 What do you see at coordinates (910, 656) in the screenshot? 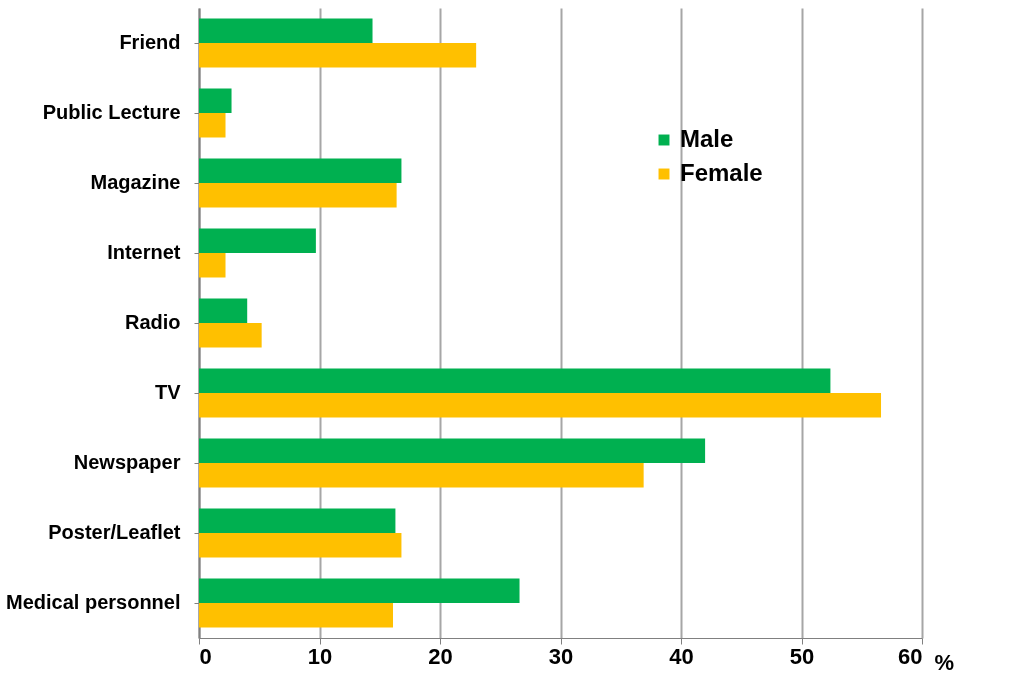
I see `x-tick-label: 60` at bounding box center [910, 656].